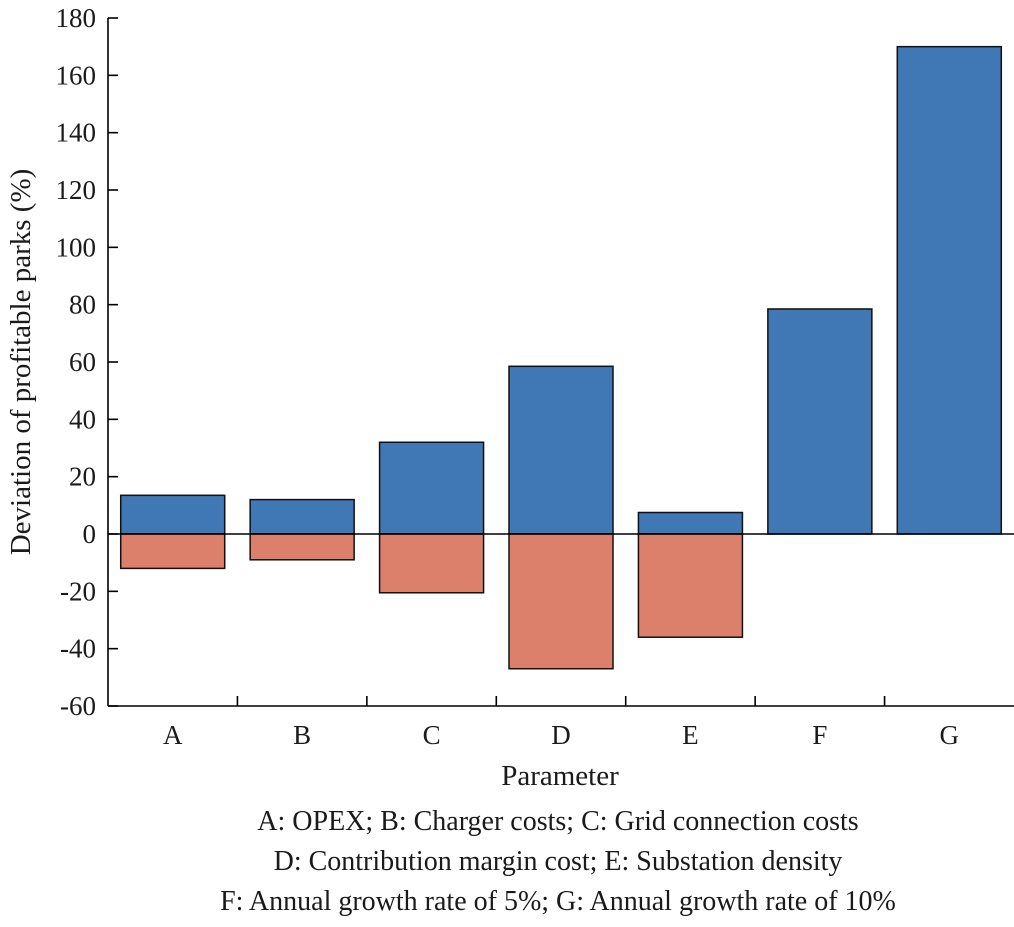 The image size is (1014, 927). Describe the element at coordinates (302, 547) in the screenshot. I see `bar-negative-B` at that location.